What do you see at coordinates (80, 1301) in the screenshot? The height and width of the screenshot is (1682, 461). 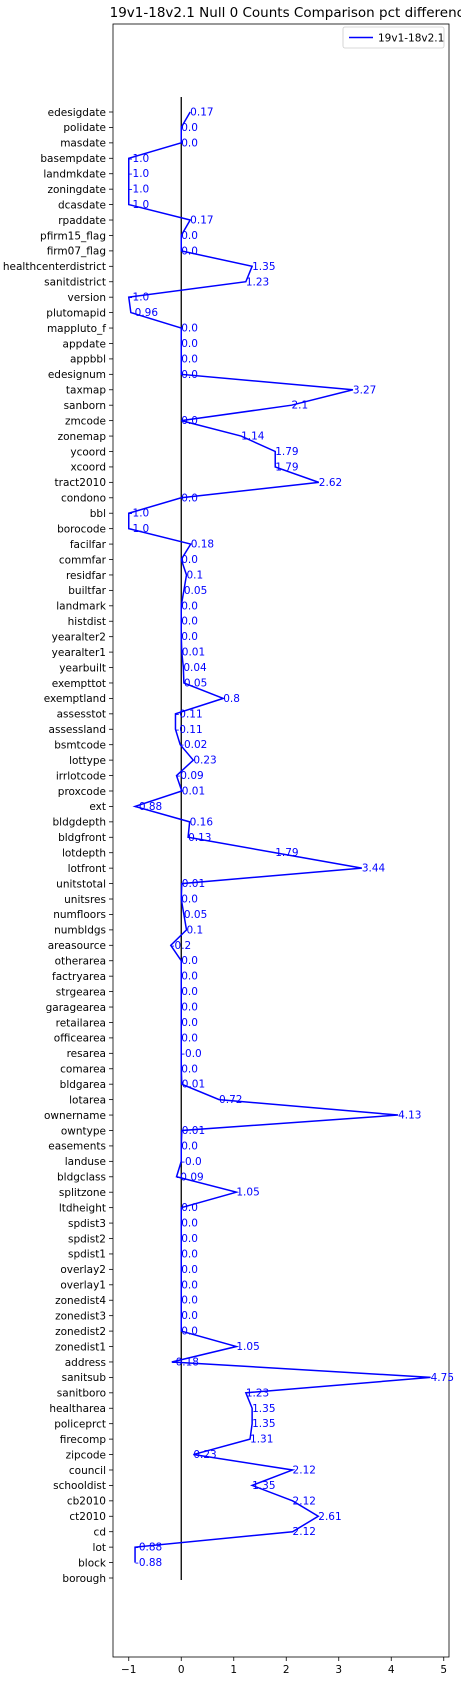 I see `y-tick-label: zonedist4` at bounding box center [80, 1301].